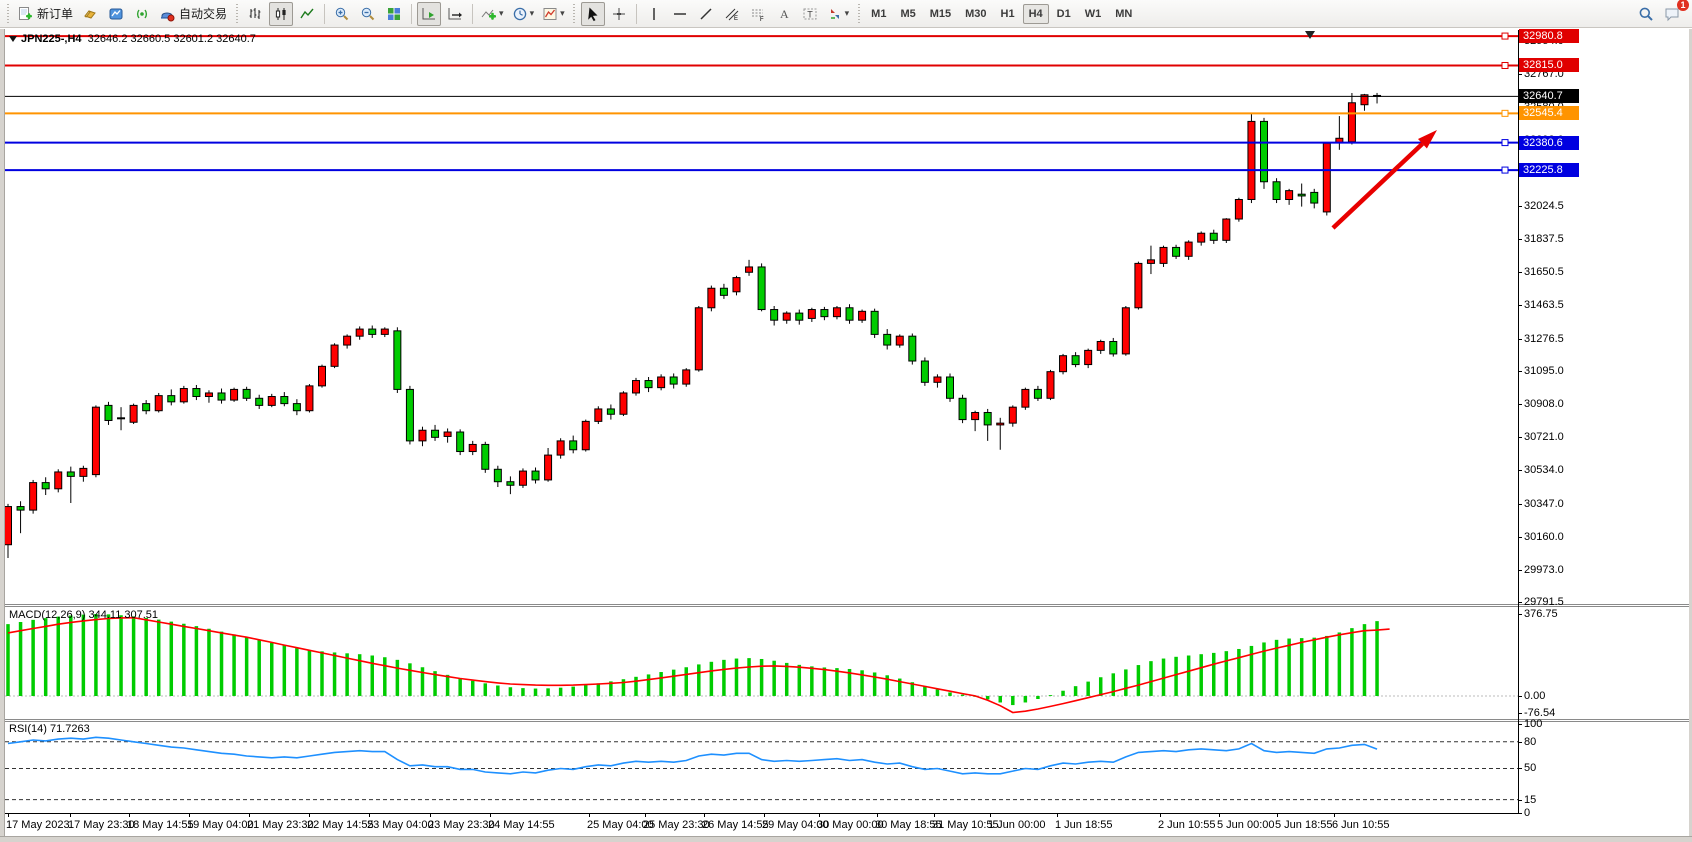 This screenshot has width=1692, height=842. Describe the element at coordinates (1007, 13) in the screenshot. I see `timeframe-h1: H1` at that location.